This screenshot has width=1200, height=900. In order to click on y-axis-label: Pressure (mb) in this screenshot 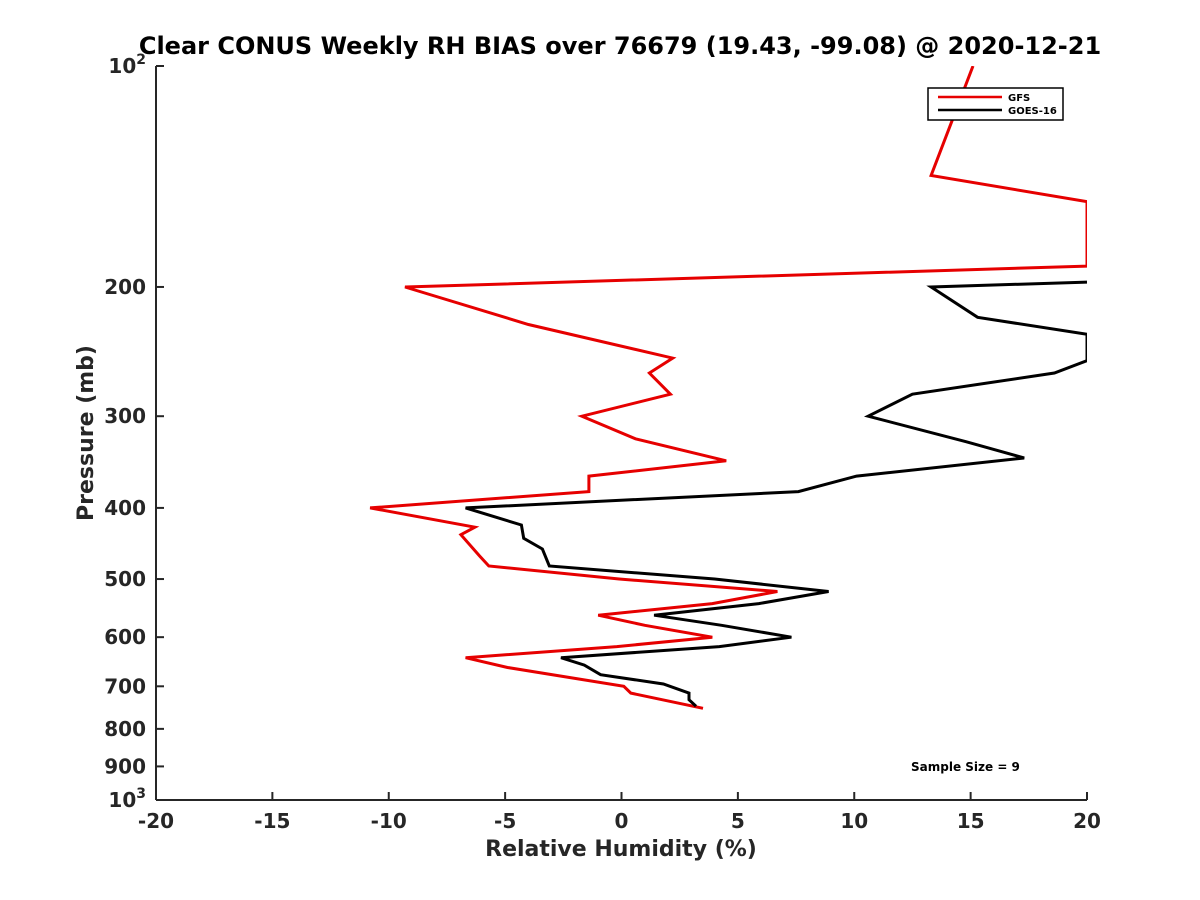, I will do `click(86, 433)`.